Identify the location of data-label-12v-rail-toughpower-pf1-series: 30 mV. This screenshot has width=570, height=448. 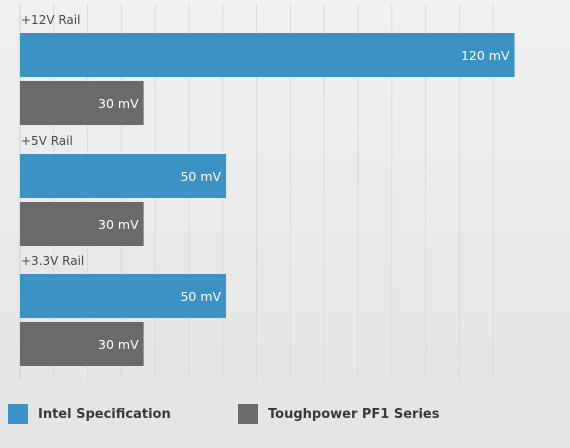
(118, 103).